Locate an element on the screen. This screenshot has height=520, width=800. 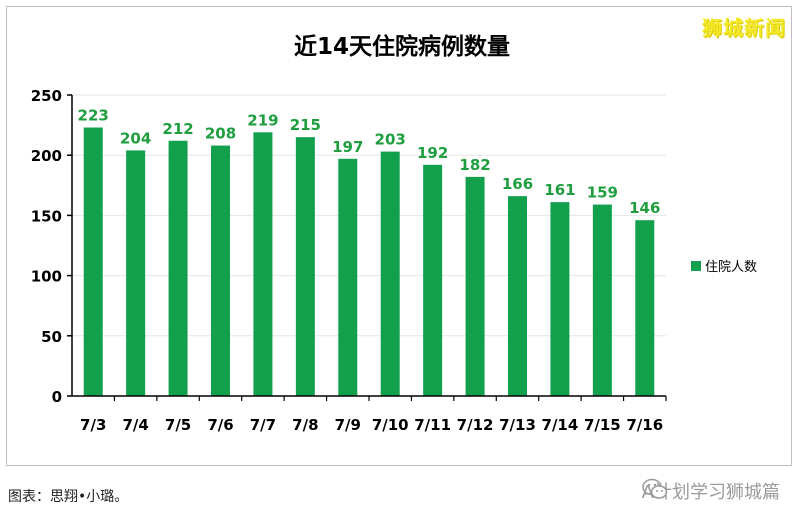
x-tick-label: 7/13 is located at coordinates (517, 425).